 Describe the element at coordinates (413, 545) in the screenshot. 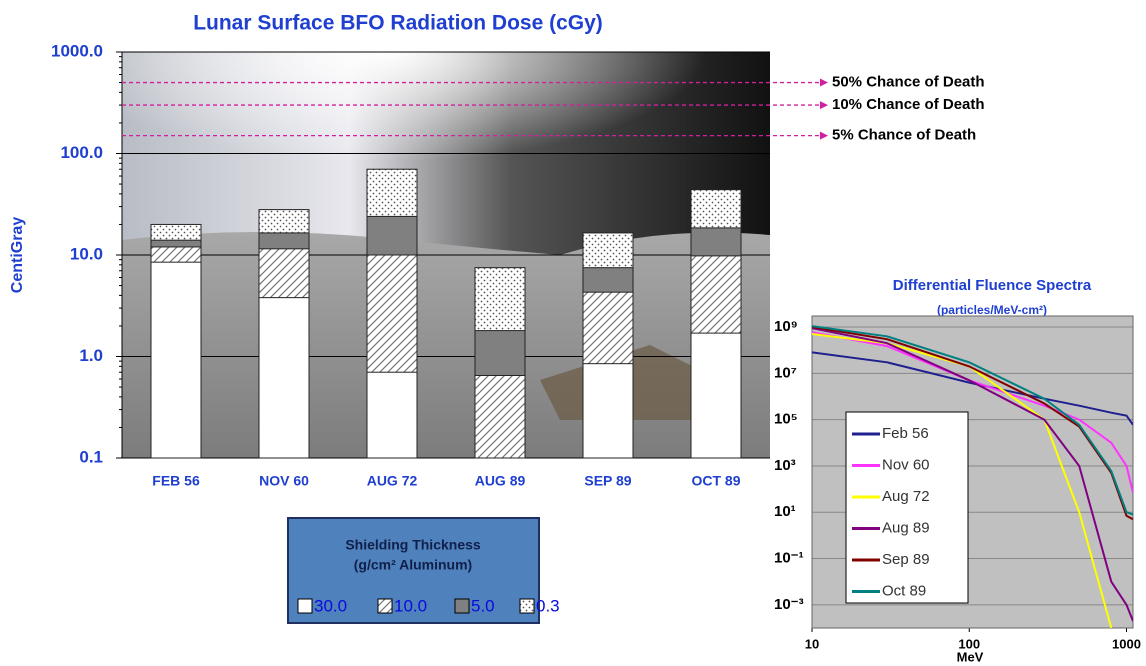

I see `legend-title: Shielding Thickness` at that location.